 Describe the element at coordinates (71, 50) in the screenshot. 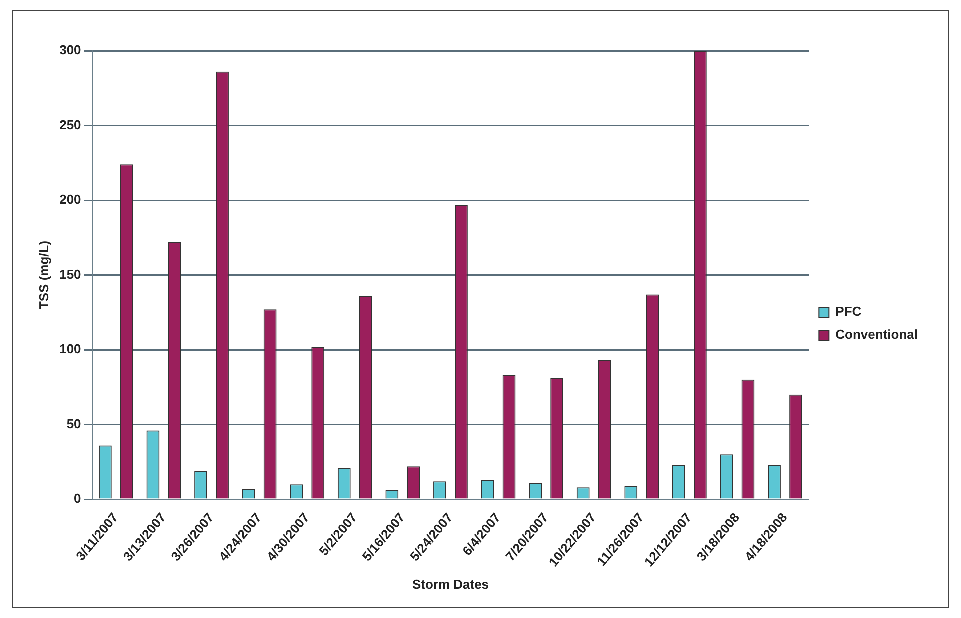

I see `y-tick-label: 300` at that location.